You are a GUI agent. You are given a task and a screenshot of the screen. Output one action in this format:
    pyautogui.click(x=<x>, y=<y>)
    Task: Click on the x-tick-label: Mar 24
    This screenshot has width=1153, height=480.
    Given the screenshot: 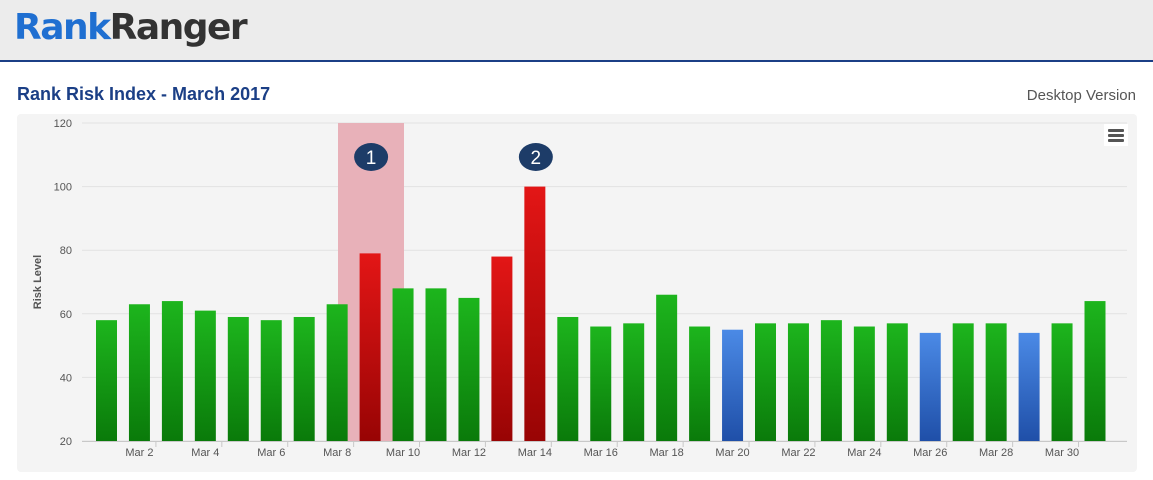 What is the action you would take?
    pyautogui.click(x=864, y=453)
    